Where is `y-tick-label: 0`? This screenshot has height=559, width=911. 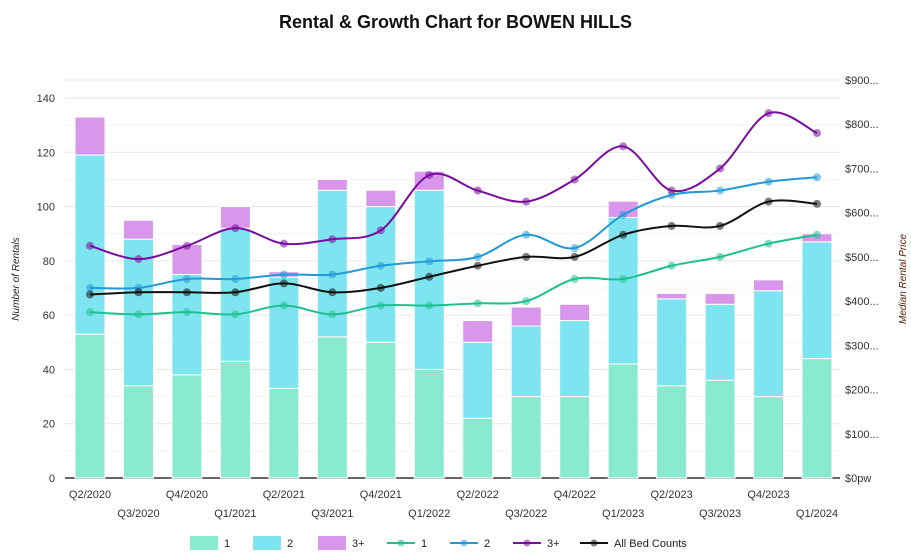
y-tick-label: 0 is located at coordinates (52, 479).